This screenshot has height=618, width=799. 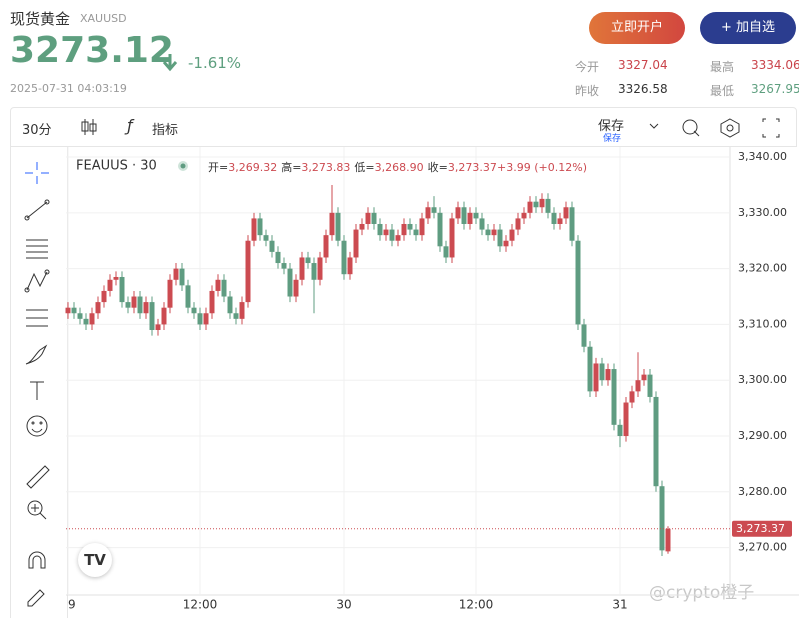 What do you see at coordinates (399, 167) in the screenshot?
I see `legend-value: 3,268.90` at bounding box center [399, 167].